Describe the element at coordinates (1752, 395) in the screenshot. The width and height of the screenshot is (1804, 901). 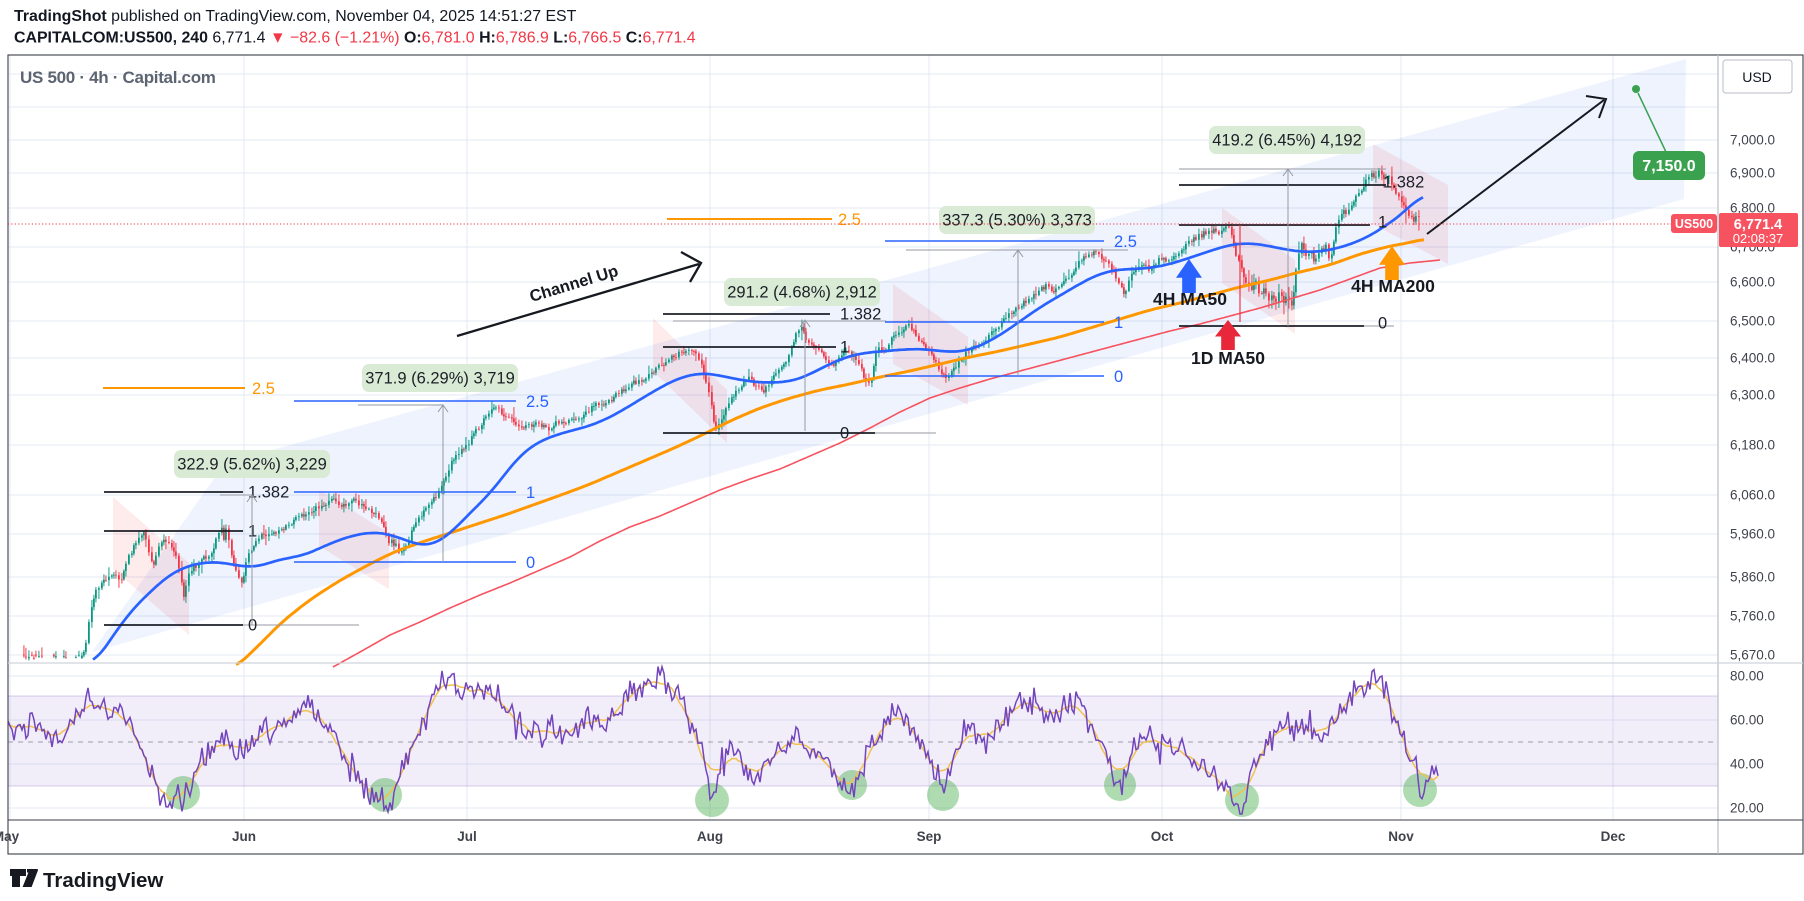
I see `svg-text: 6,300.0` at that location.